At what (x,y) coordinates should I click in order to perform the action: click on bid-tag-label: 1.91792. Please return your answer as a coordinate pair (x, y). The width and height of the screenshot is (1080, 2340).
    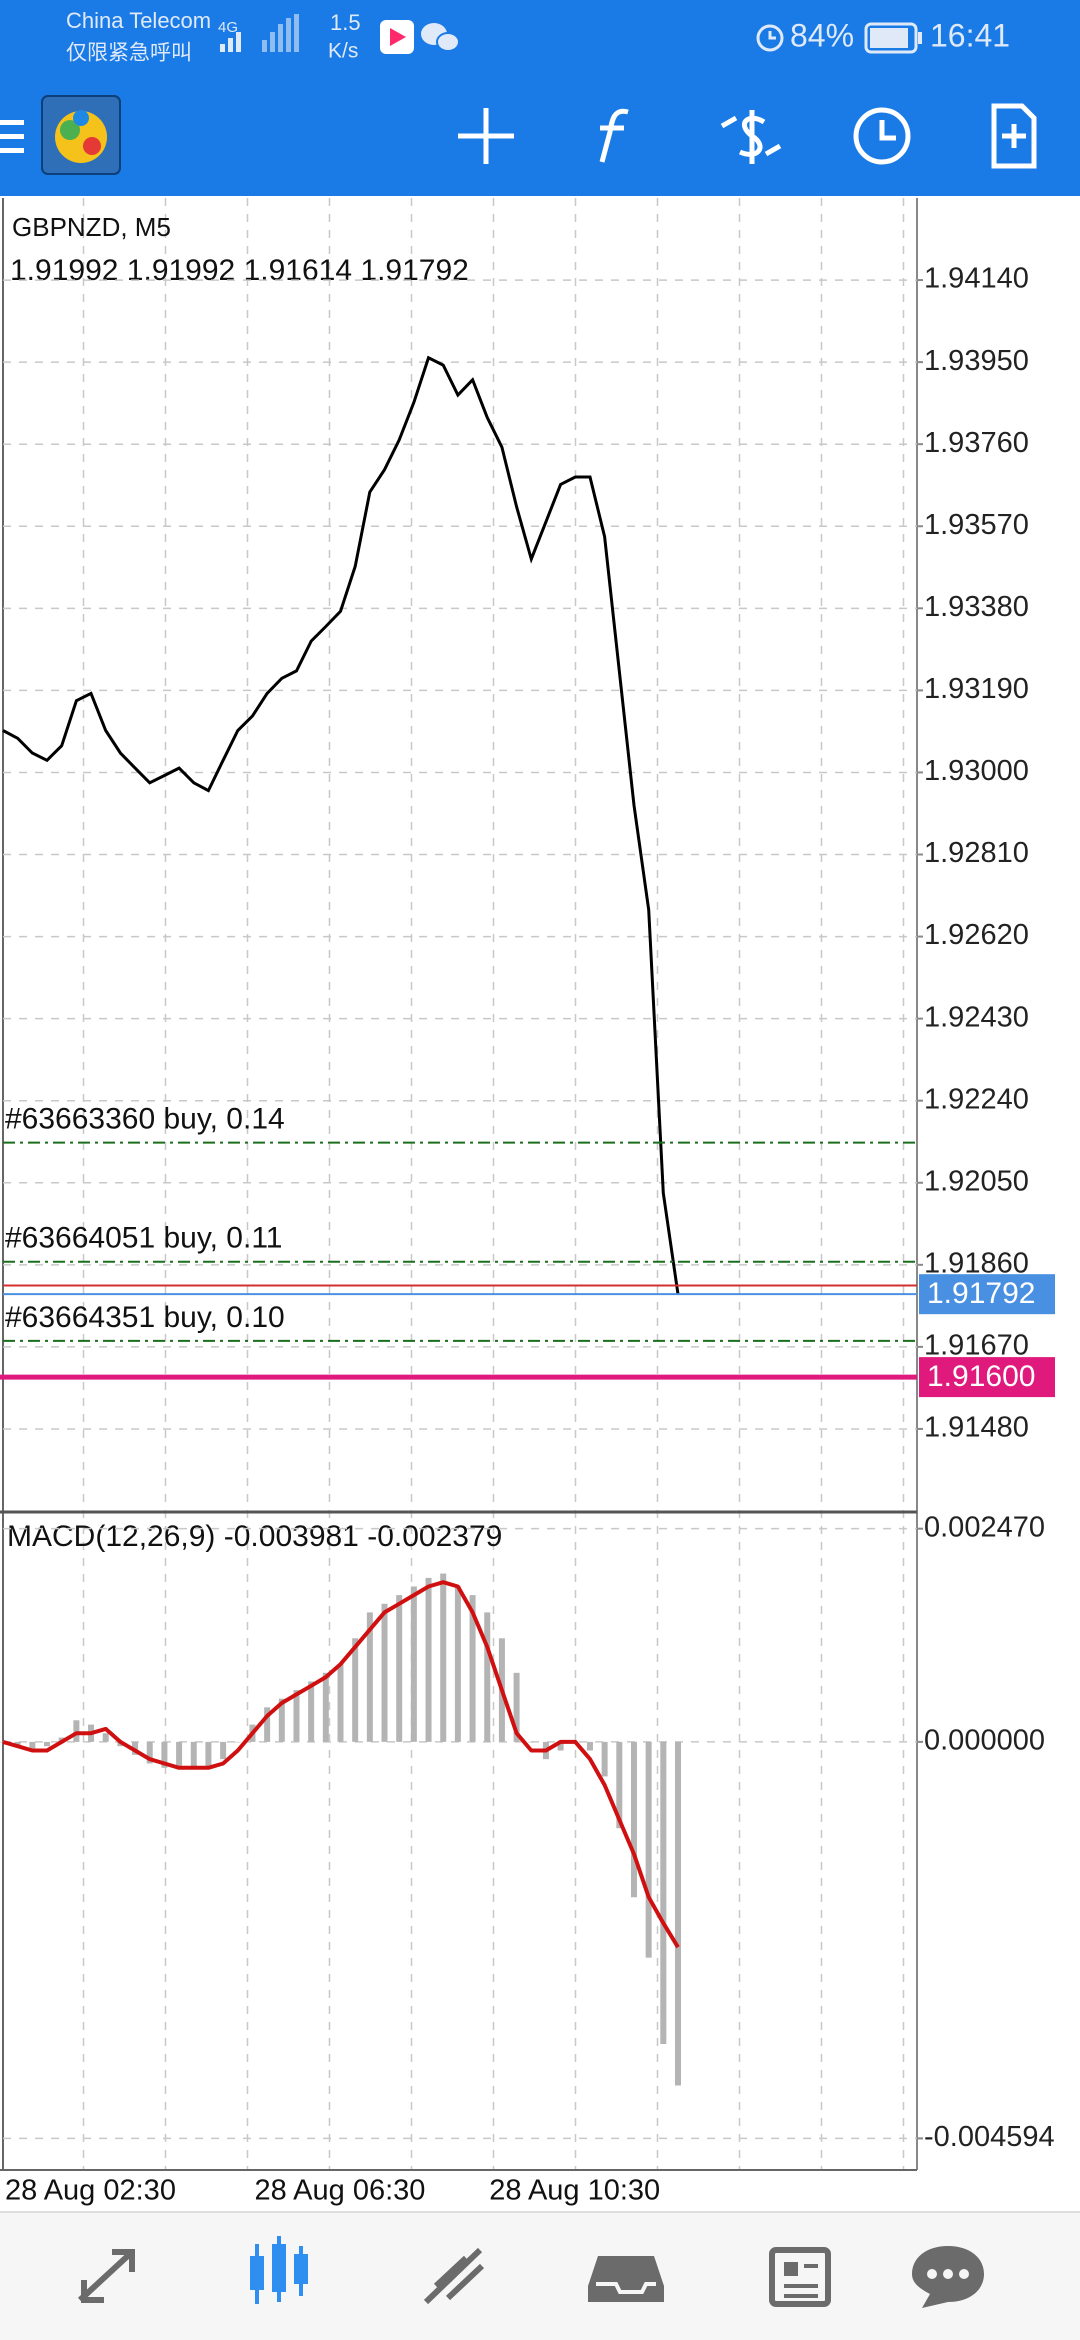
    Looking at the image, I should click on (981, 1293).